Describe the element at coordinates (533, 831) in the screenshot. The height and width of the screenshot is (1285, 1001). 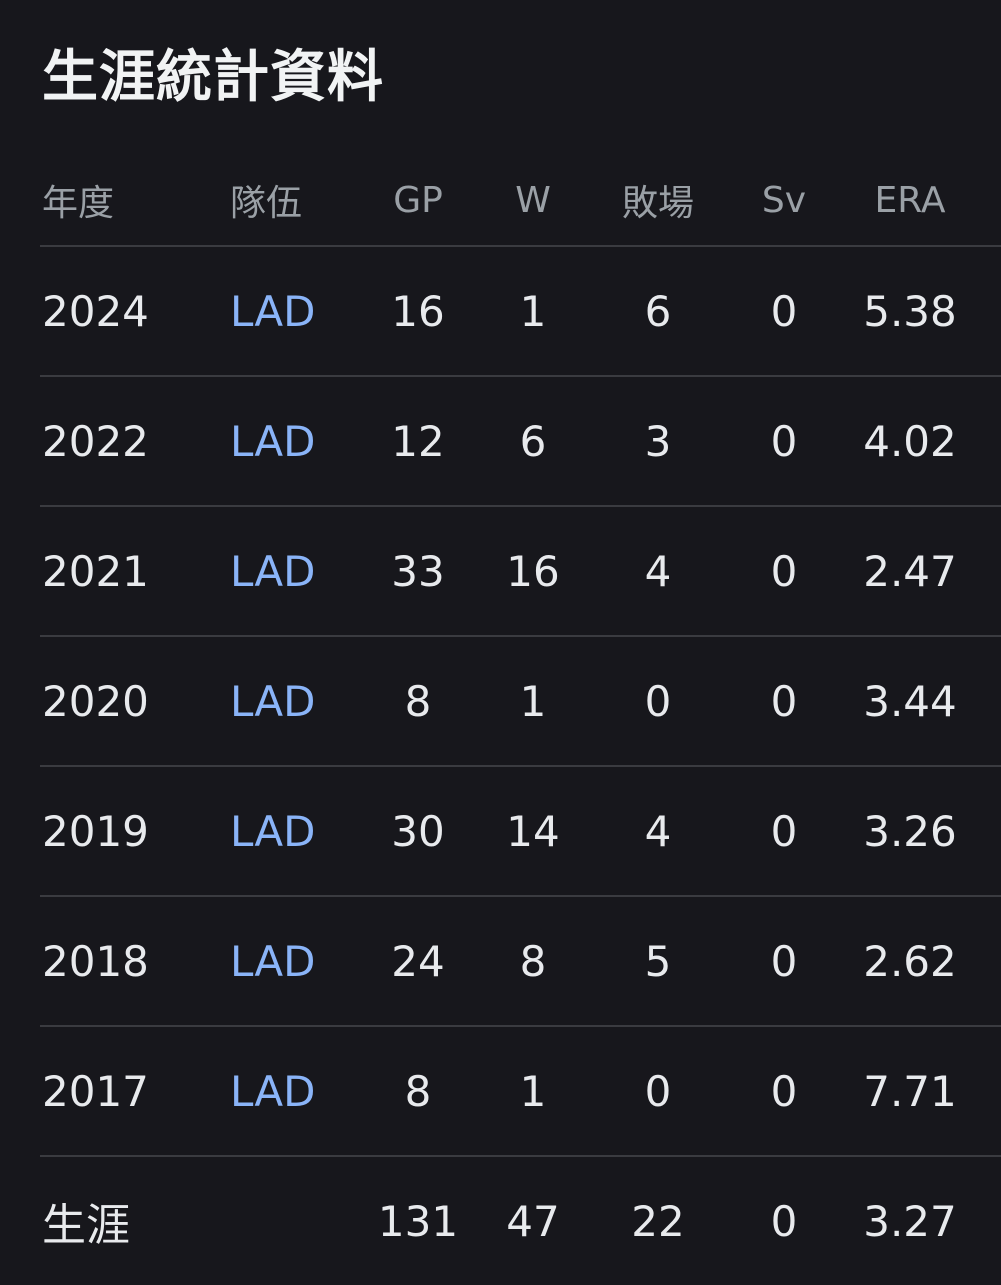
I see `w-cell: 14` at that location.